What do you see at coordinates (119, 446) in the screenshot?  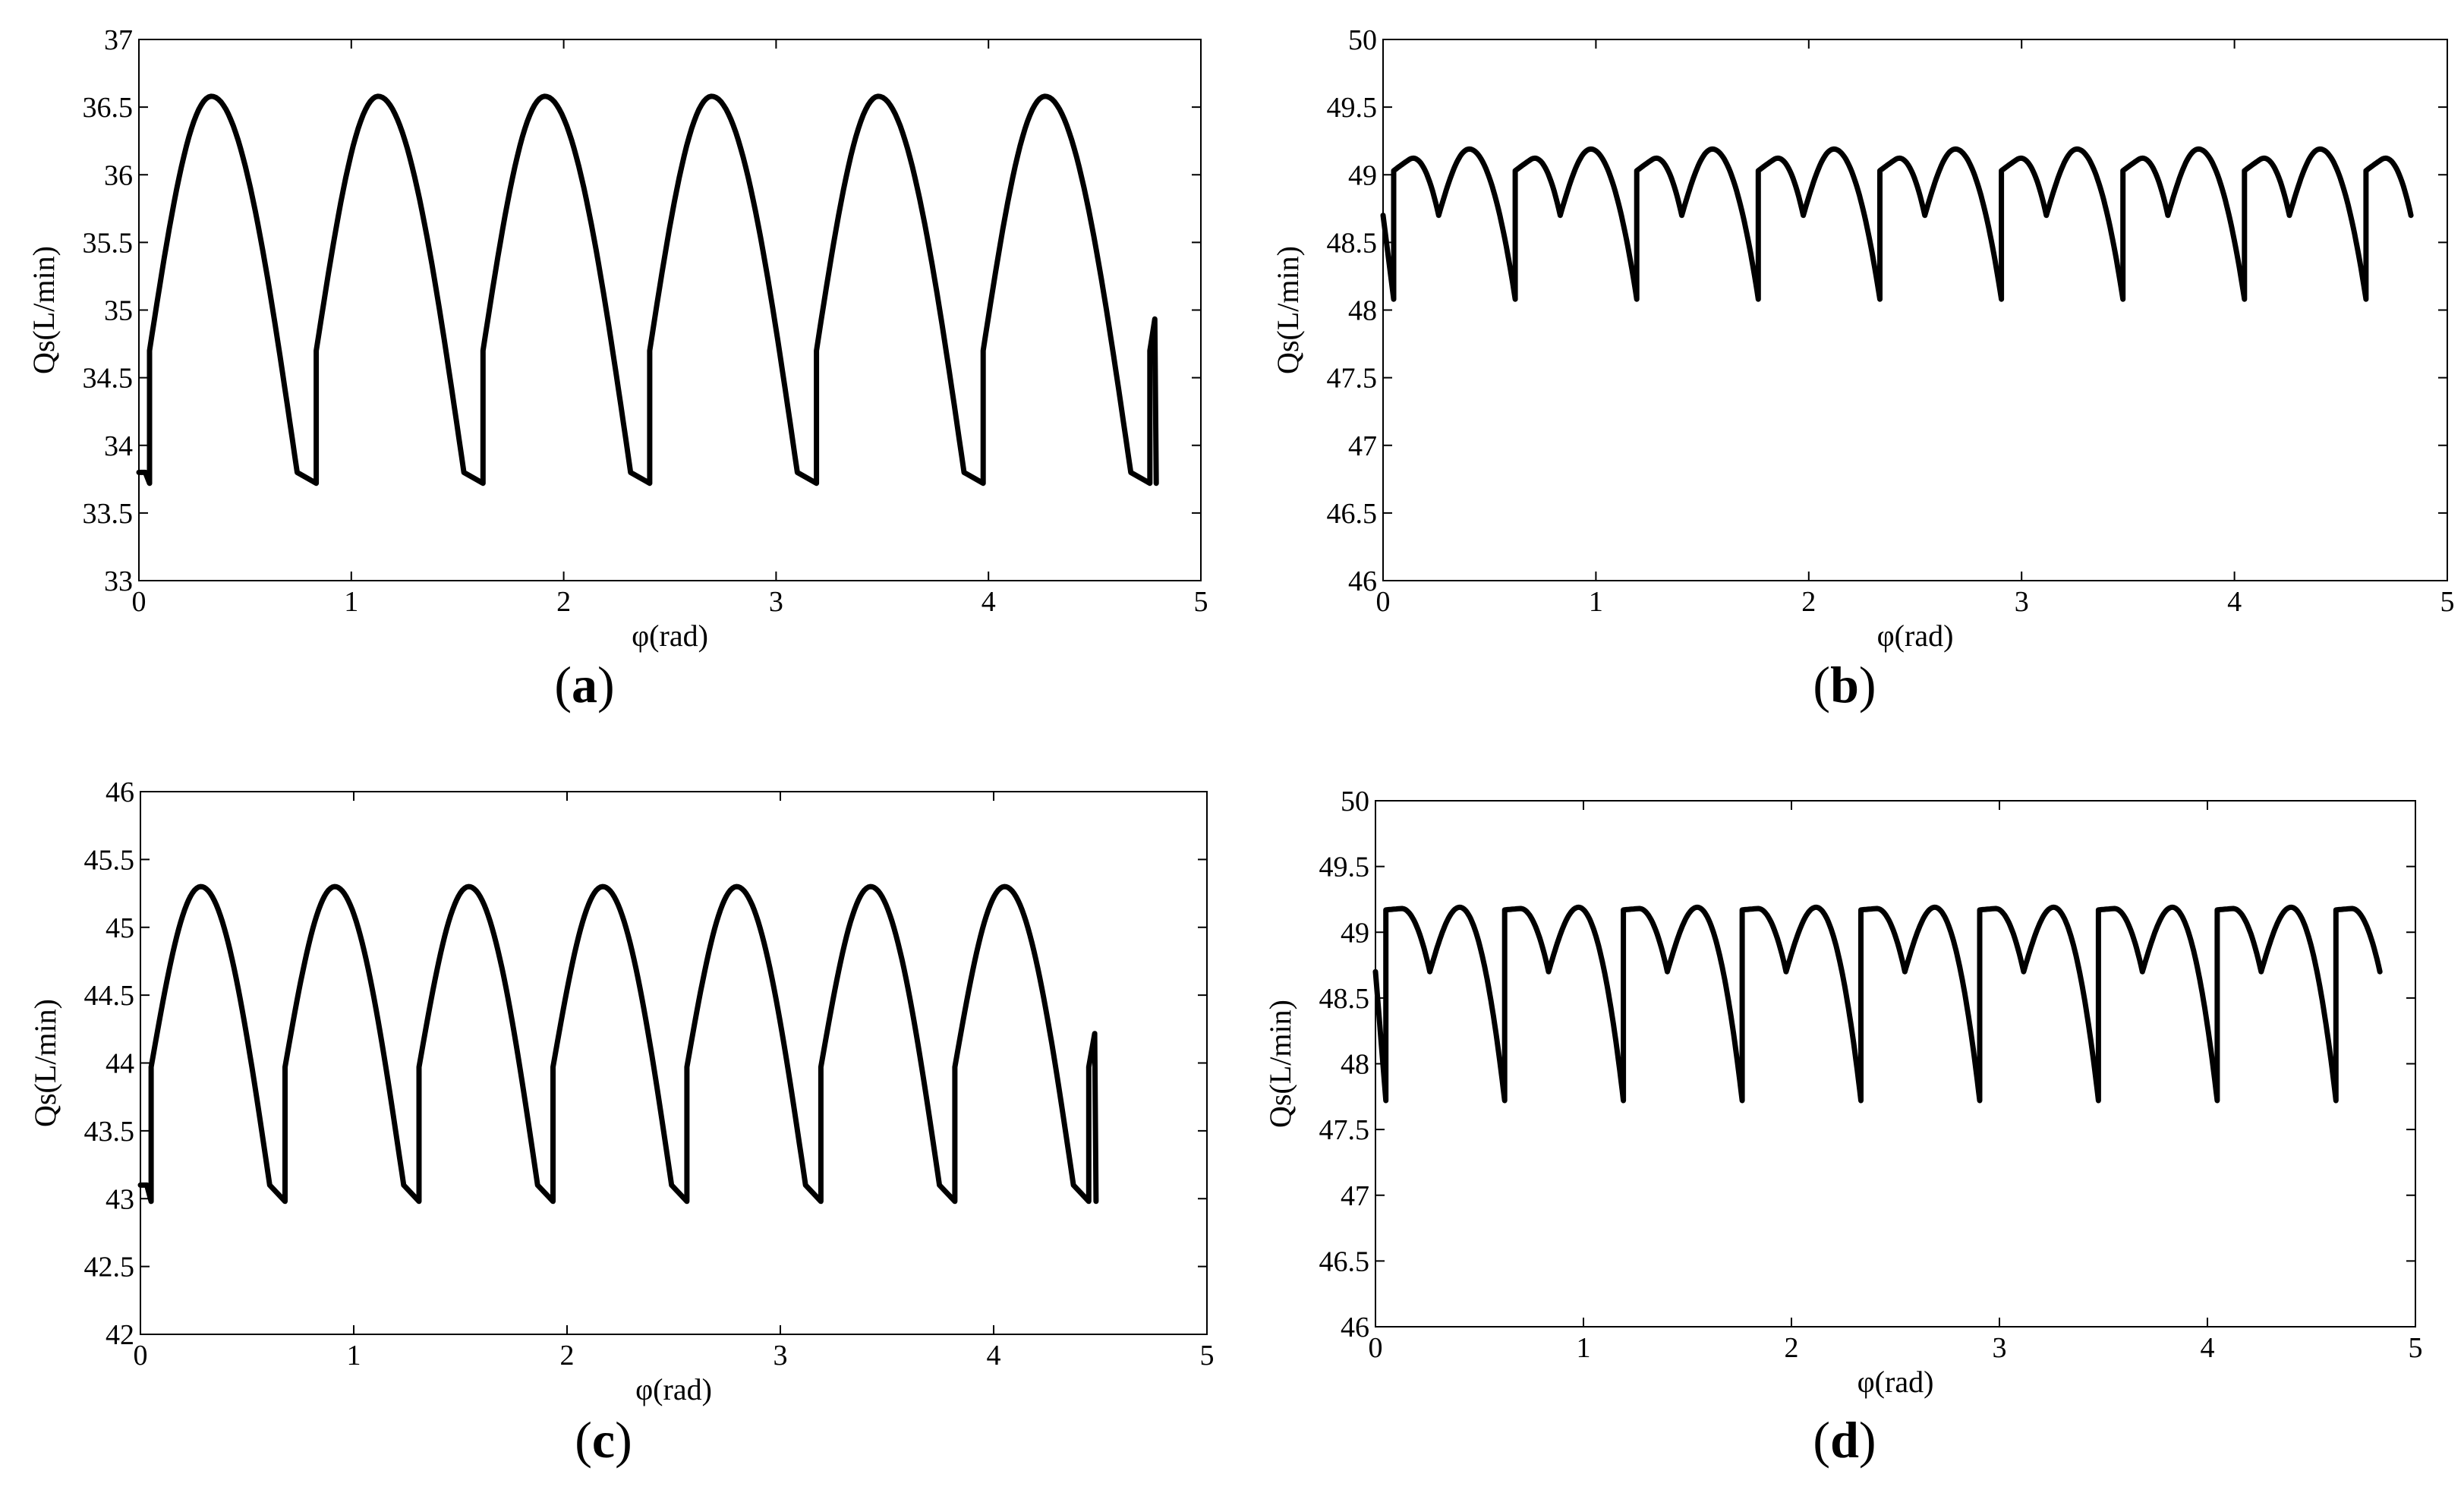 I see `y-tick-label: 34` at bounding box center [119, 446].